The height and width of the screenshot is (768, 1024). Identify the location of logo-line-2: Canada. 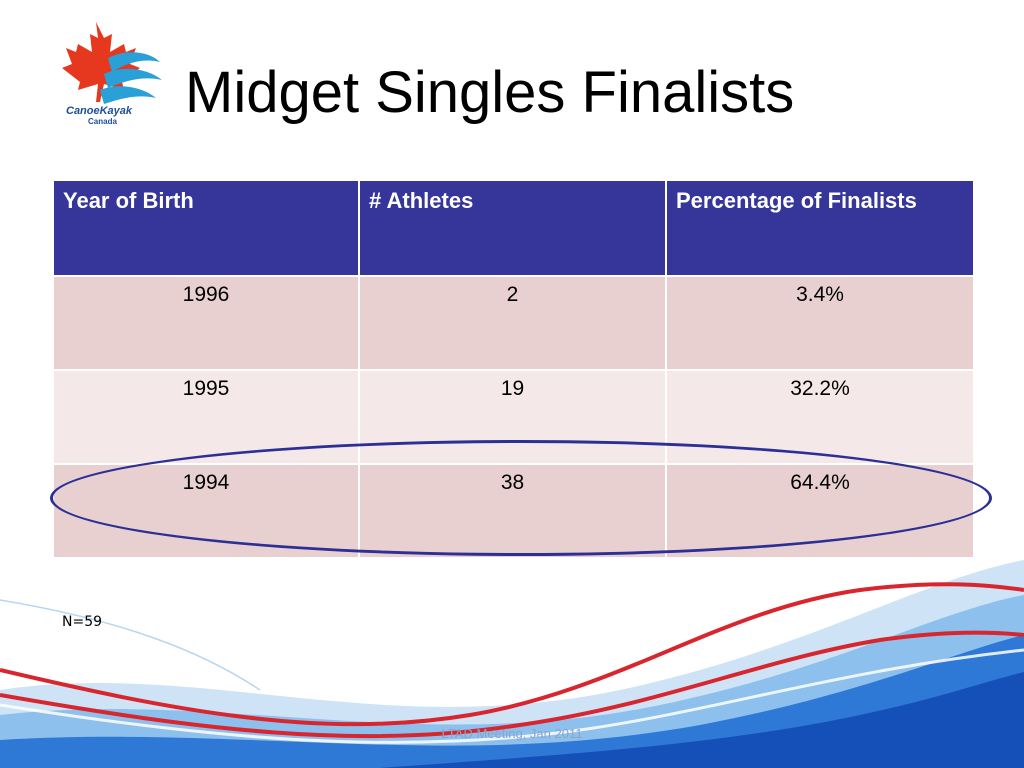
(102, 121).